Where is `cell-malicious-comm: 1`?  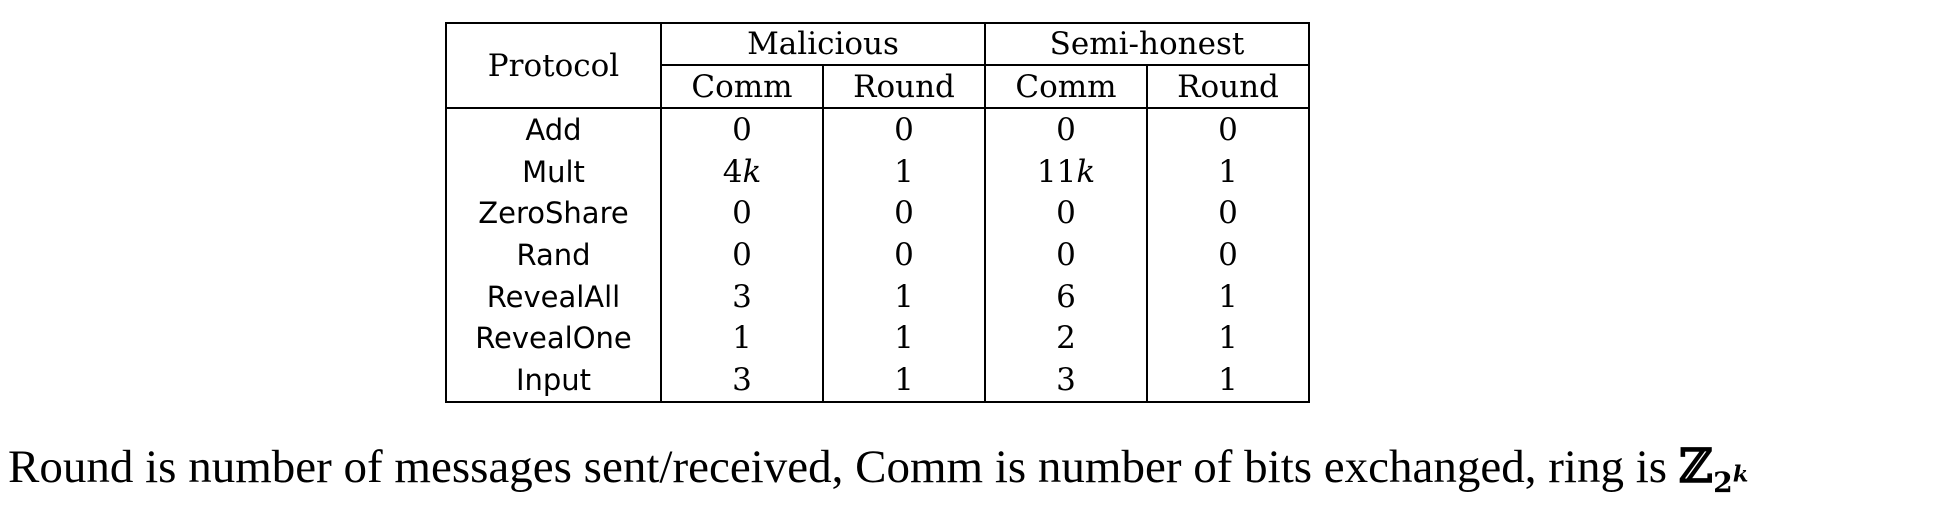 cell-malicious-comm: 1 is located at coordinates (742, 338).